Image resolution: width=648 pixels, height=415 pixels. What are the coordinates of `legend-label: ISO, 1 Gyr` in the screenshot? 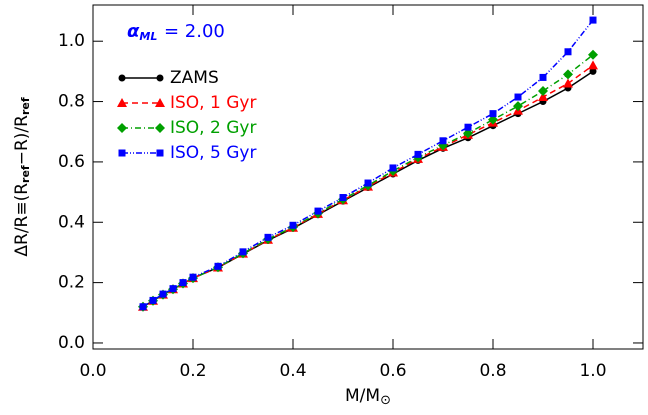 It's located at (213, 103).